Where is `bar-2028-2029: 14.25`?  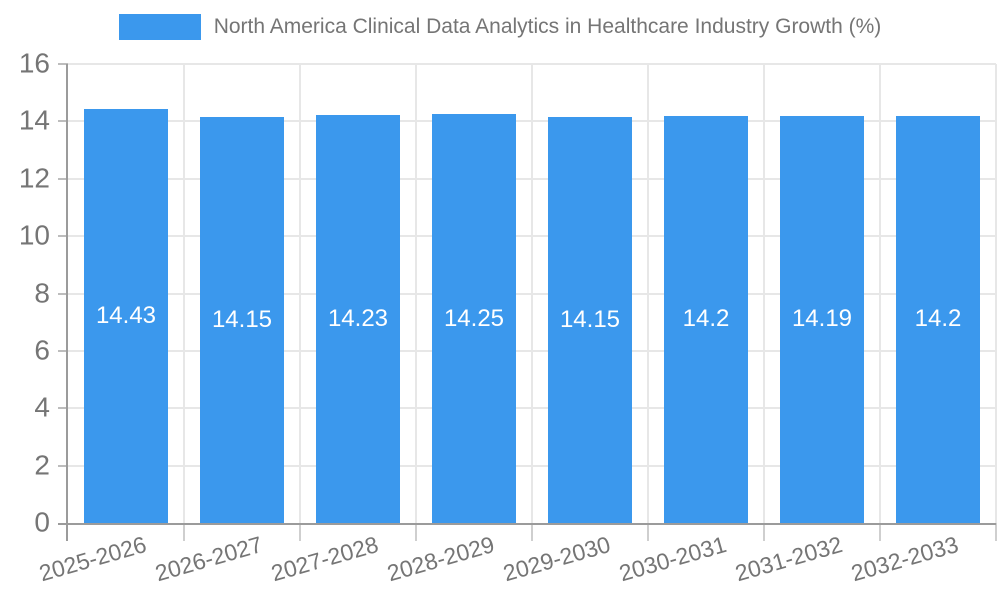 bar-2028-2029: 14.25 is located at coordinates (474, 318).